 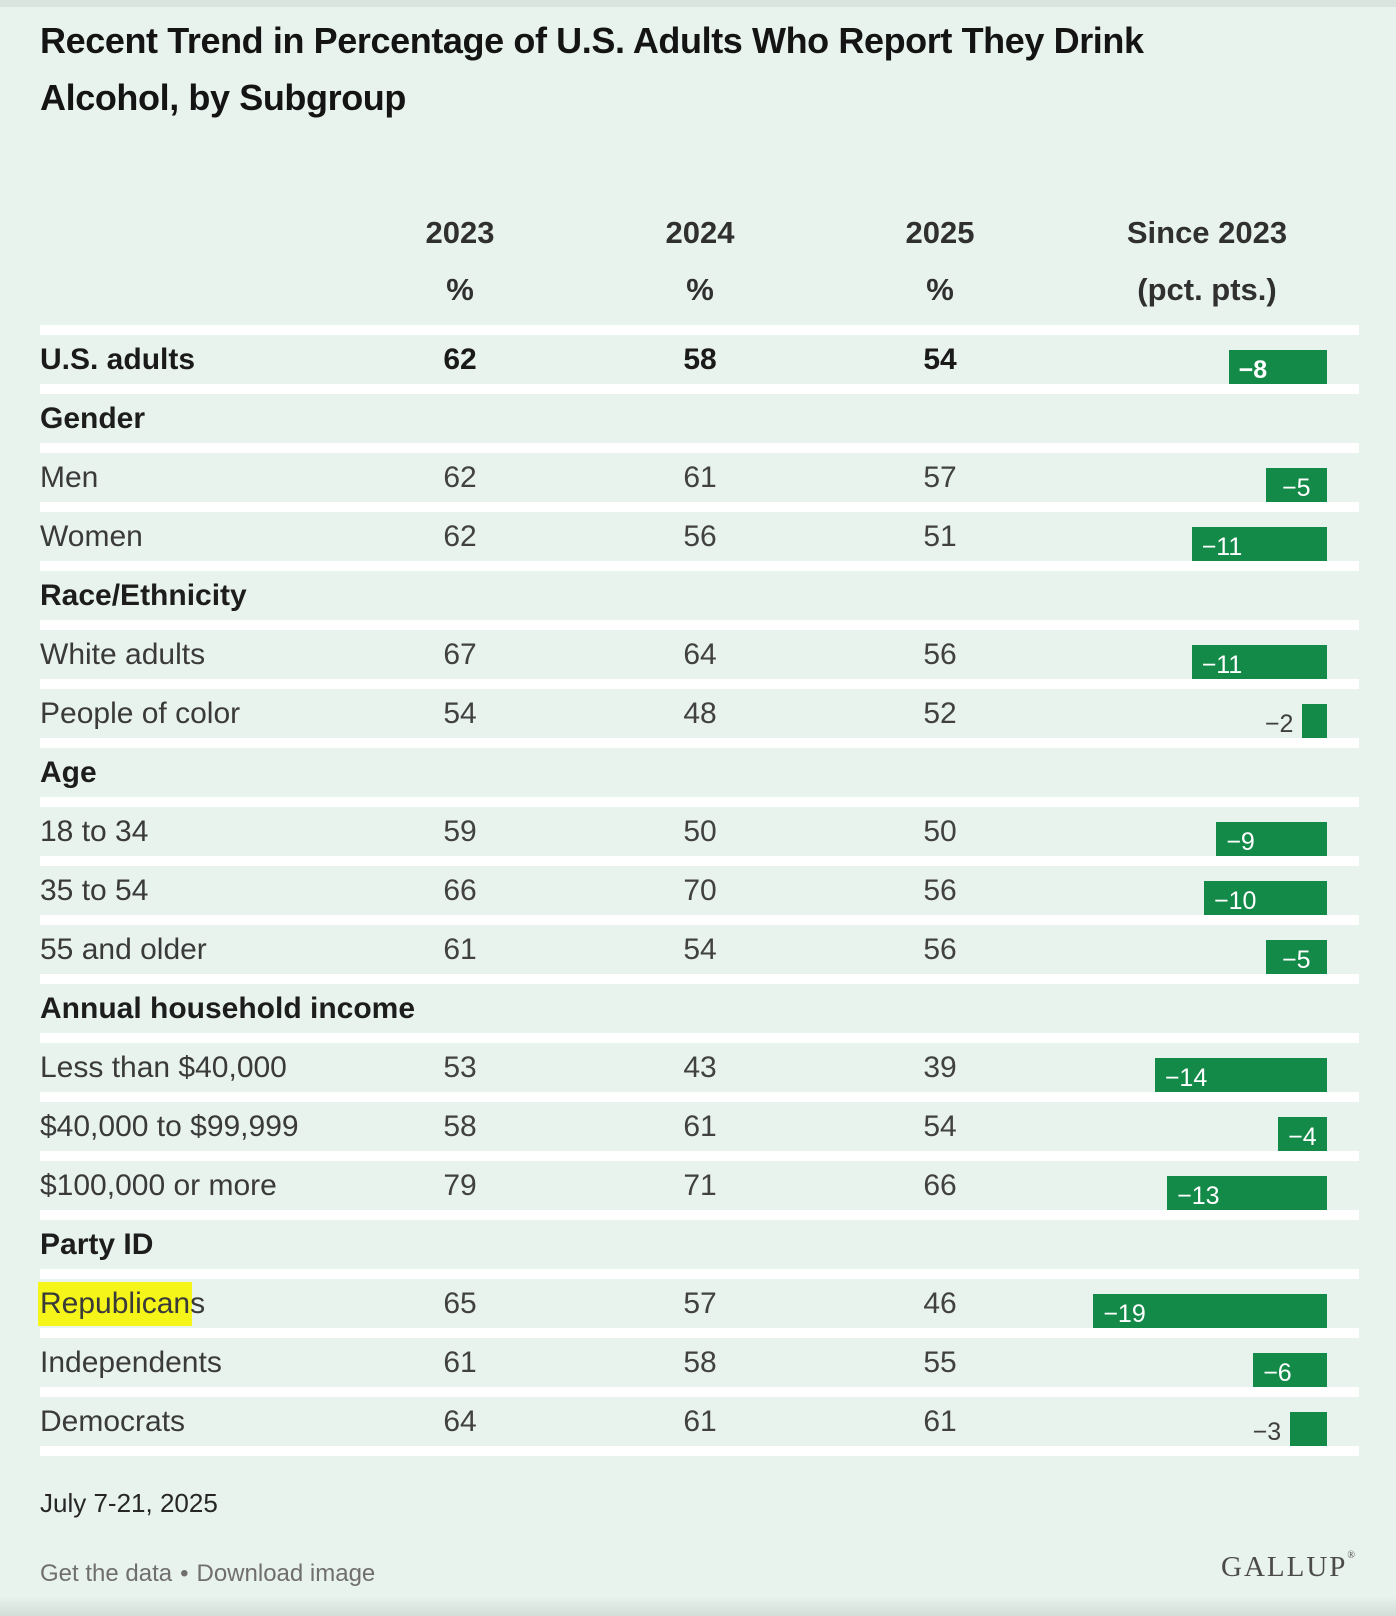 What do you see at coordinates (198, 1303) in the screenshot?
I see `row-label-rest: s` at bounding box center [198, 1303].